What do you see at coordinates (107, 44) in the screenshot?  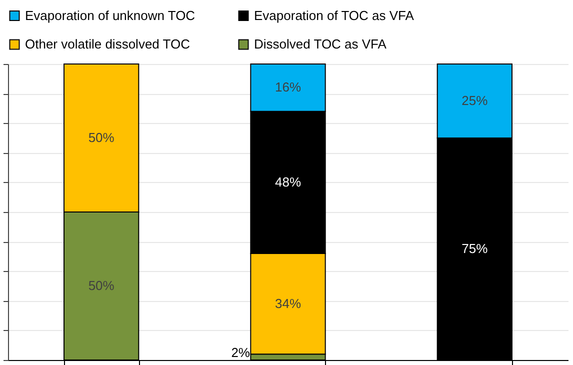 I see `legend-label: Other volatile dissolved TOC` at bounding box center [107, 44].